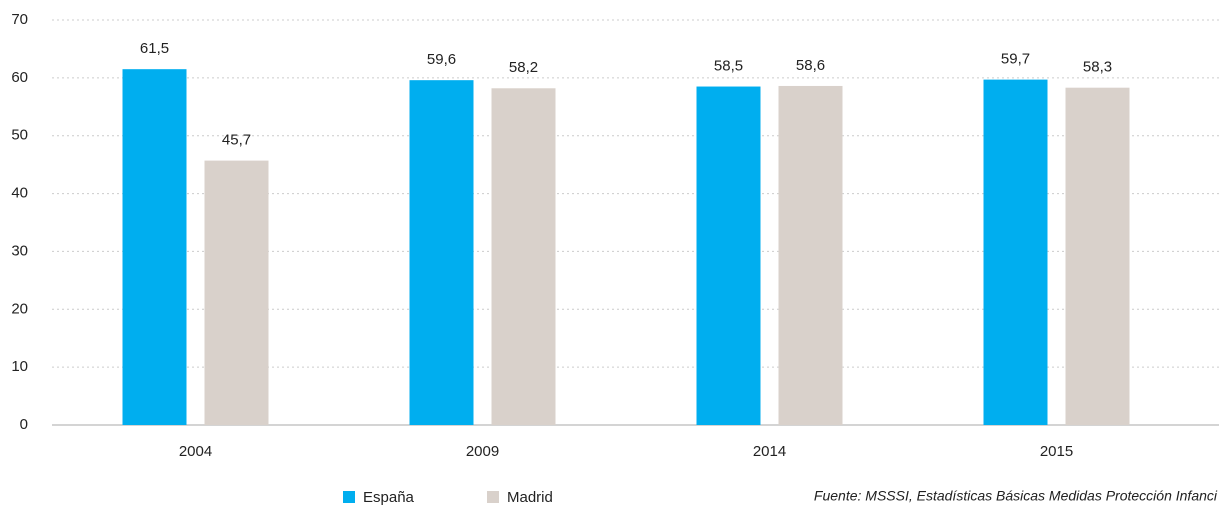 The image size is (1219, 507). What do you see at coordinates (236, 140) in the screenshot?
I see `data-label: 45,7` at bounding box center [236, 140].